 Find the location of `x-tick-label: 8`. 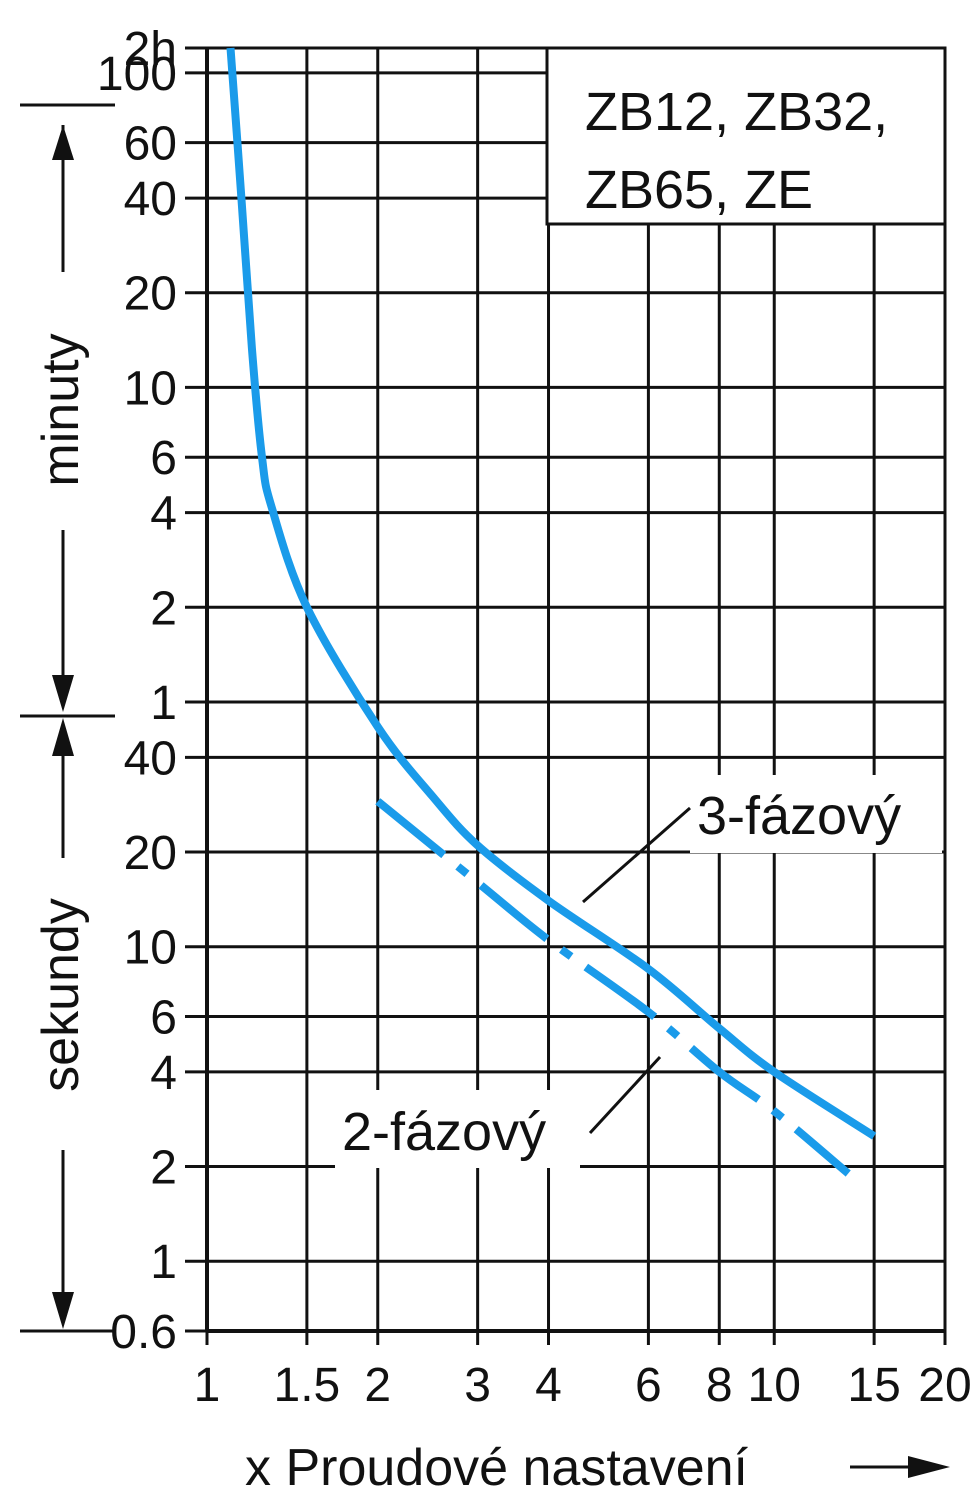

x-tick-label: 8 is located at coordinates (719, 1385).